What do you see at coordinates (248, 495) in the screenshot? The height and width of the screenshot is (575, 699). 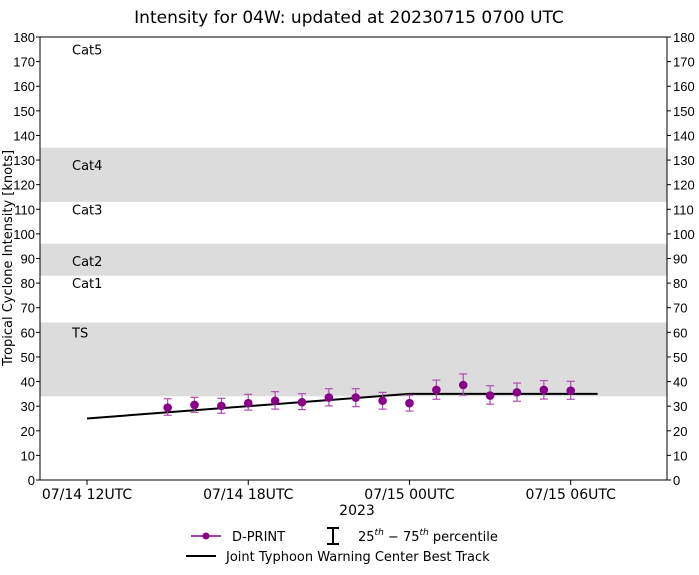 I see `x-tick-label: 07/14 18UTC` at bounding box center [248, 495].